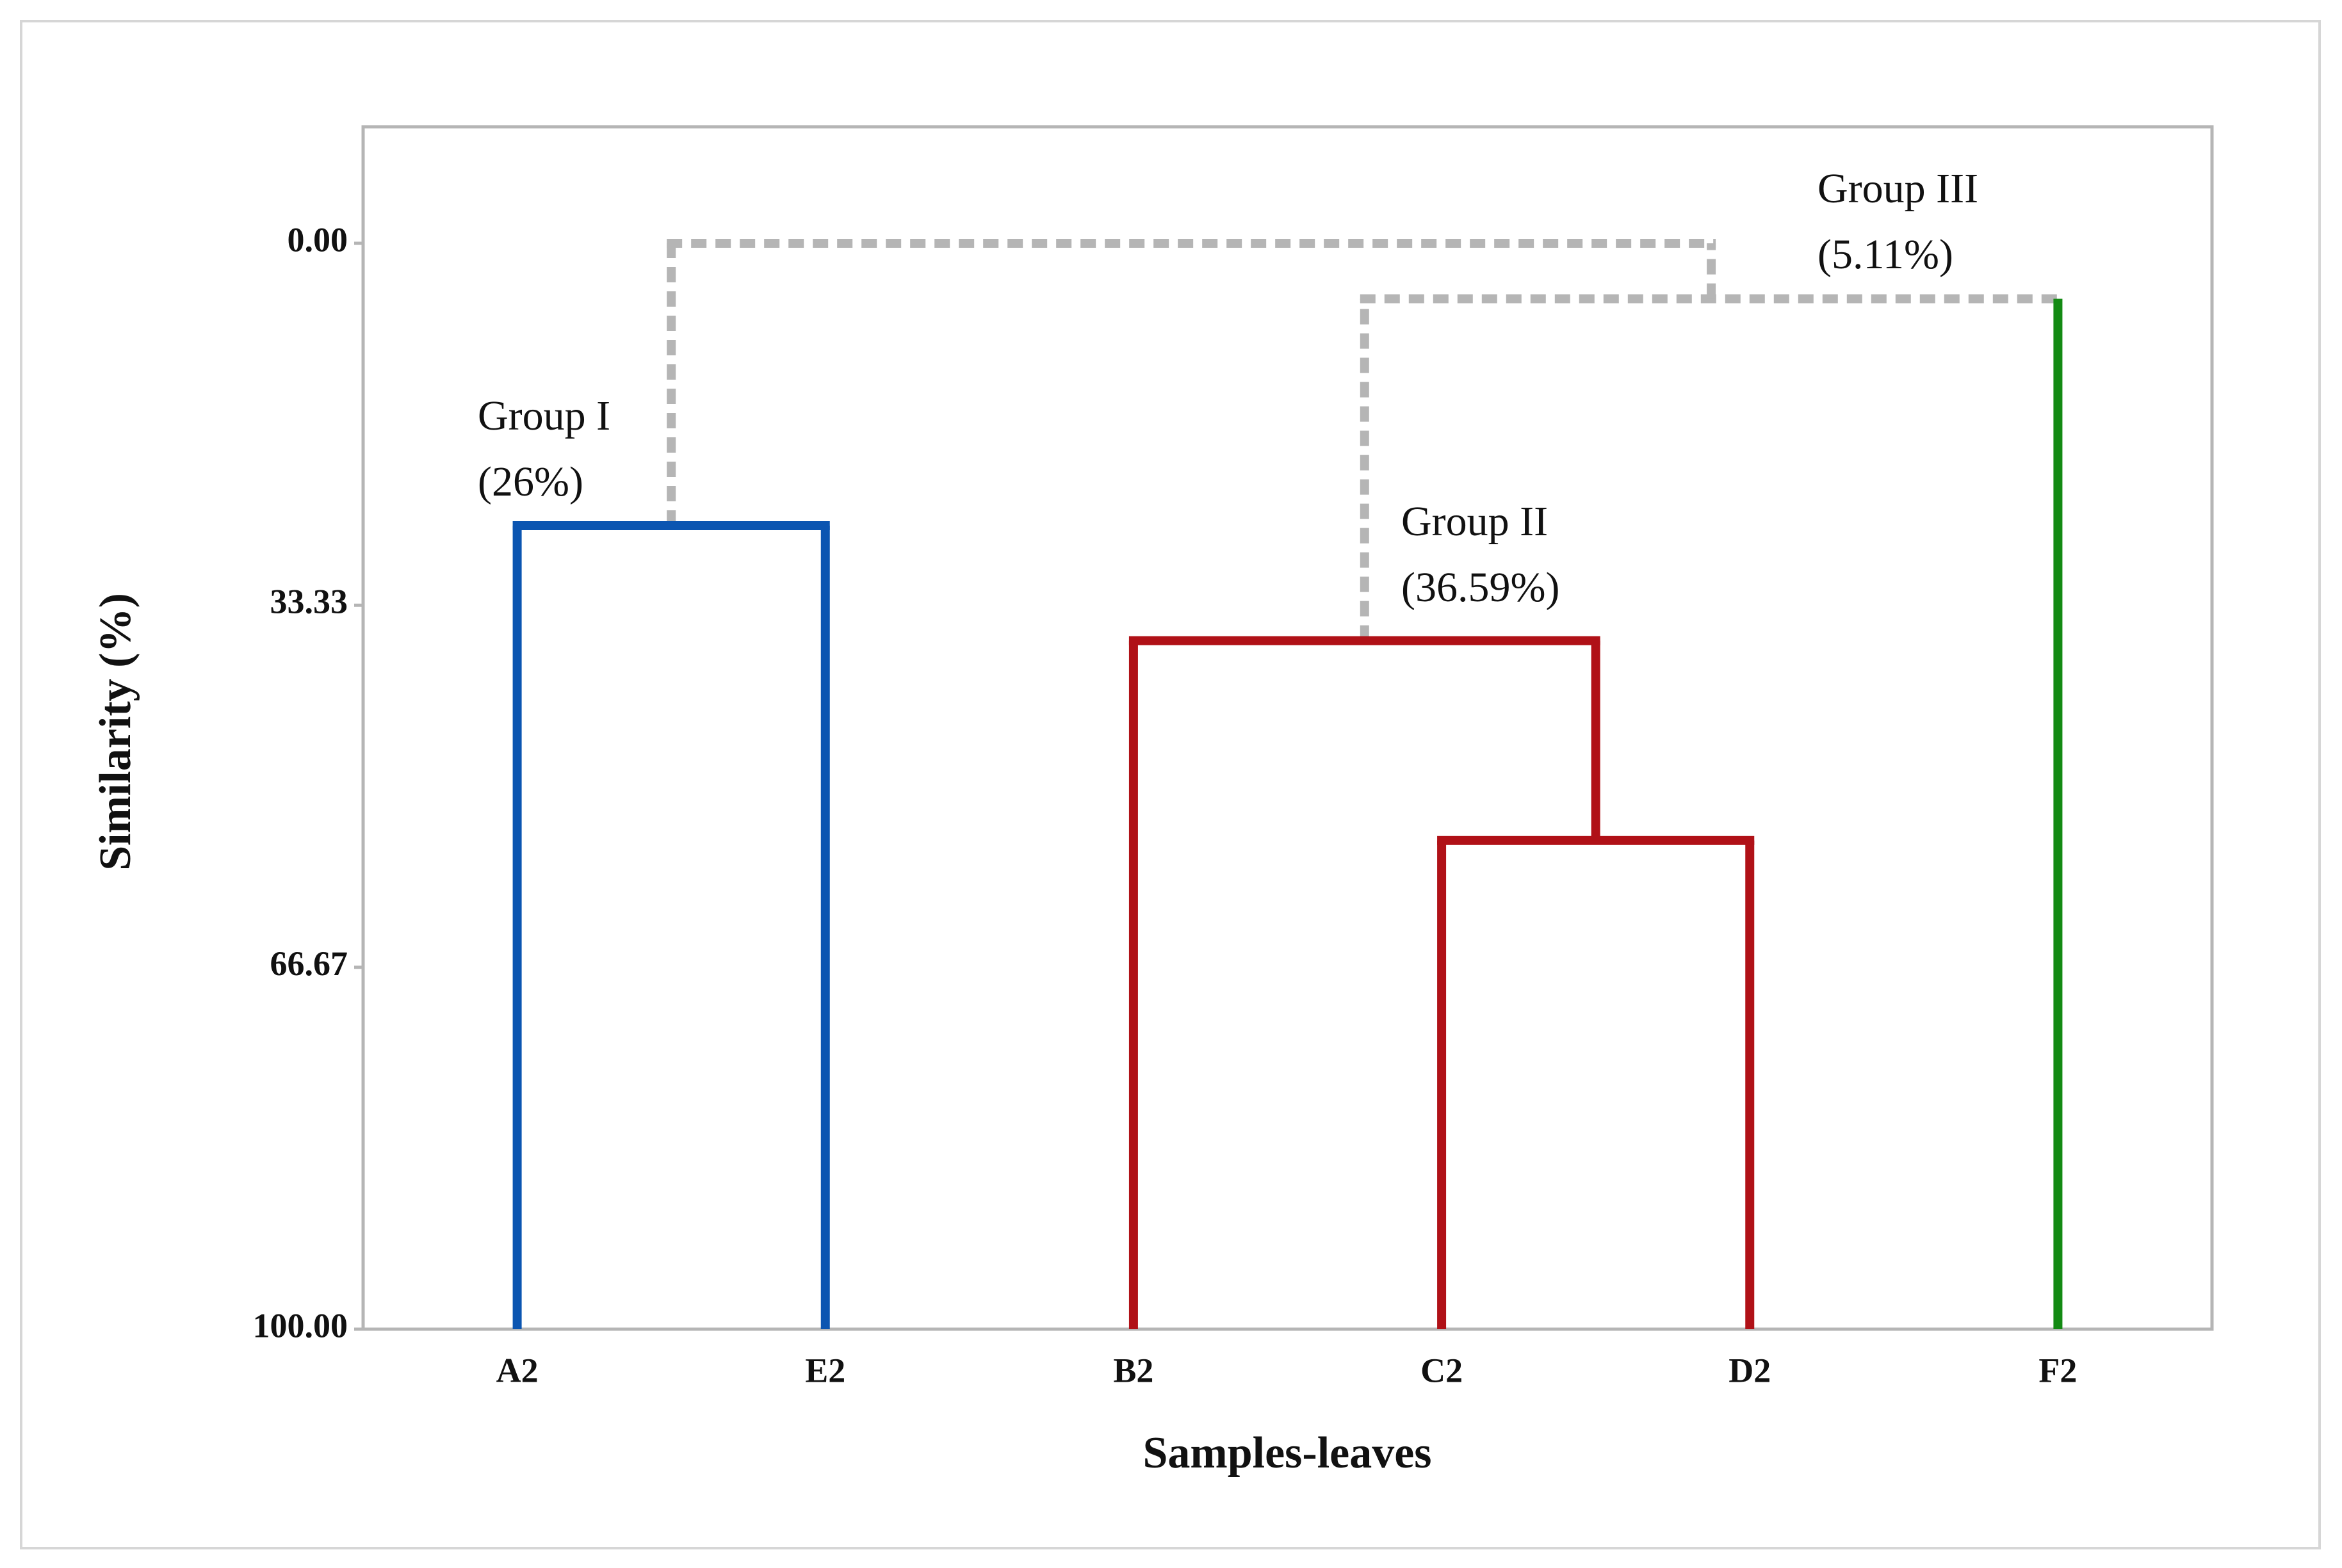 Image resolution: width=2342 pixels, height=1568 pixels. Describe the element at coordinates (309, 963) in the screenshot. I see `y-tick-label: 66.67` at that location.